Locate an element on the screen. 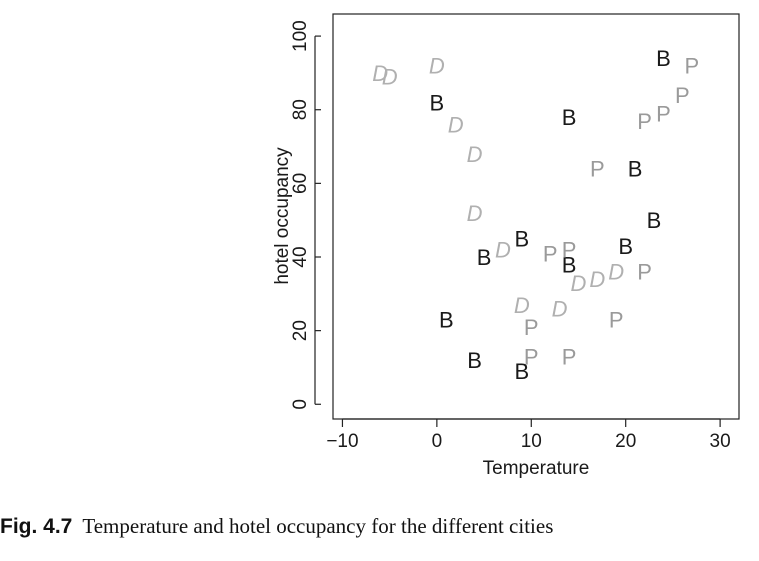 The height and width of the screenshot is (561, 759). x-tick-label: 10 is located at coordinates (531, 441).